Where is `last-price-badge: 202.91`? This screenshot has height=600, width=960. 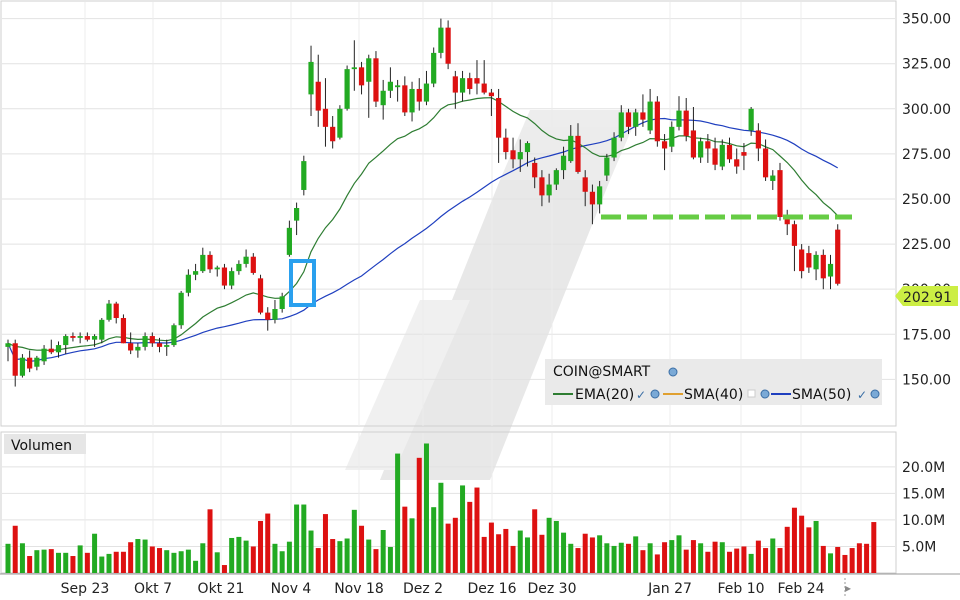 last-price-badge: 202.91 is located at coordinates (926, 296).